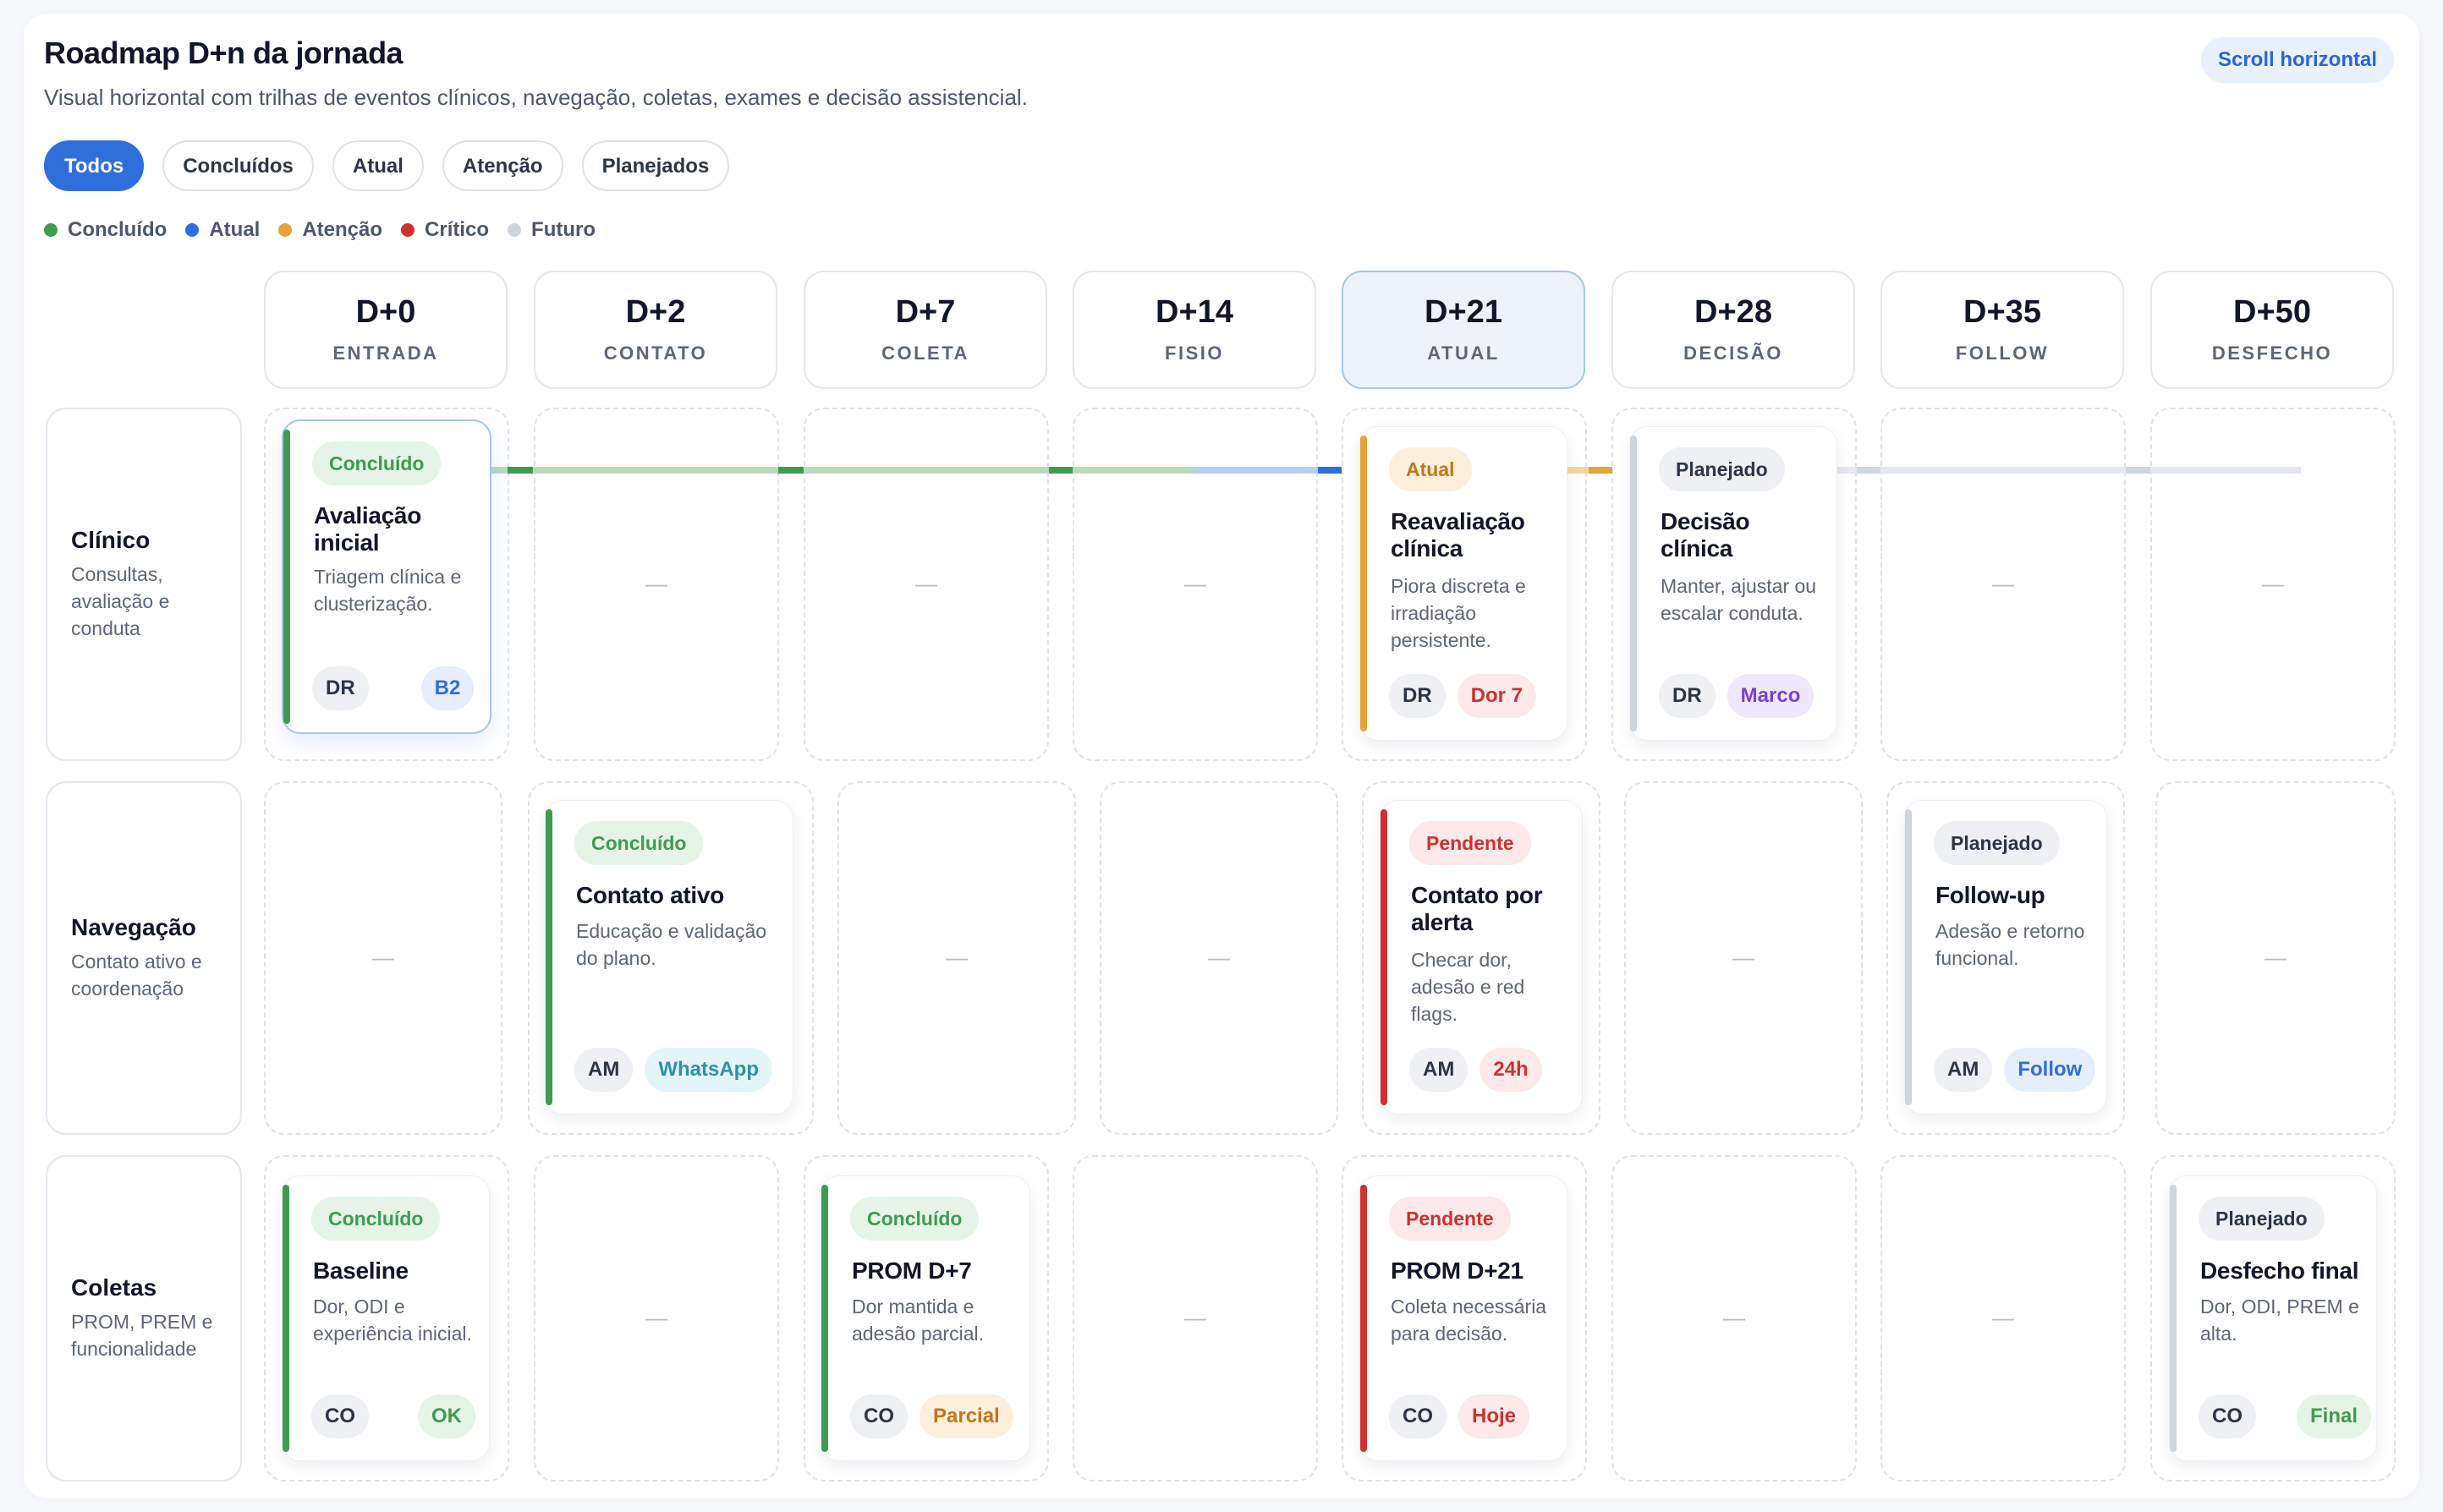 This screenshot has width=2443, height=1512. I want to click on tag-pill: Follow, so click(2050, 1070).